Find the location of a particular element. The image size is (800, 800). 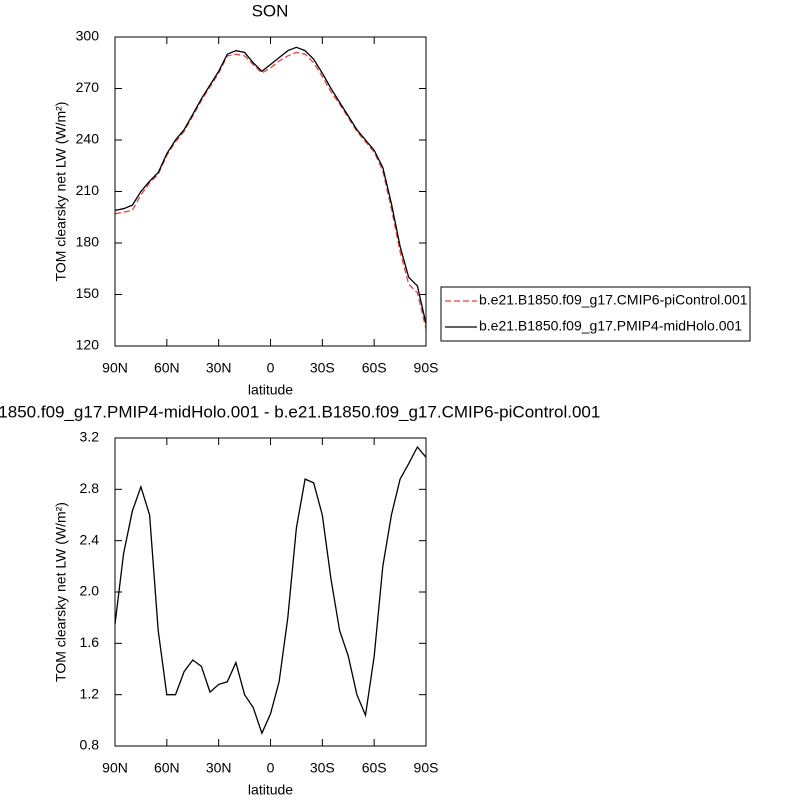

legend-label: b.e21.B1850.f09_g17.PMIP4-midHolo.001 is located at coordinates (610, 326).